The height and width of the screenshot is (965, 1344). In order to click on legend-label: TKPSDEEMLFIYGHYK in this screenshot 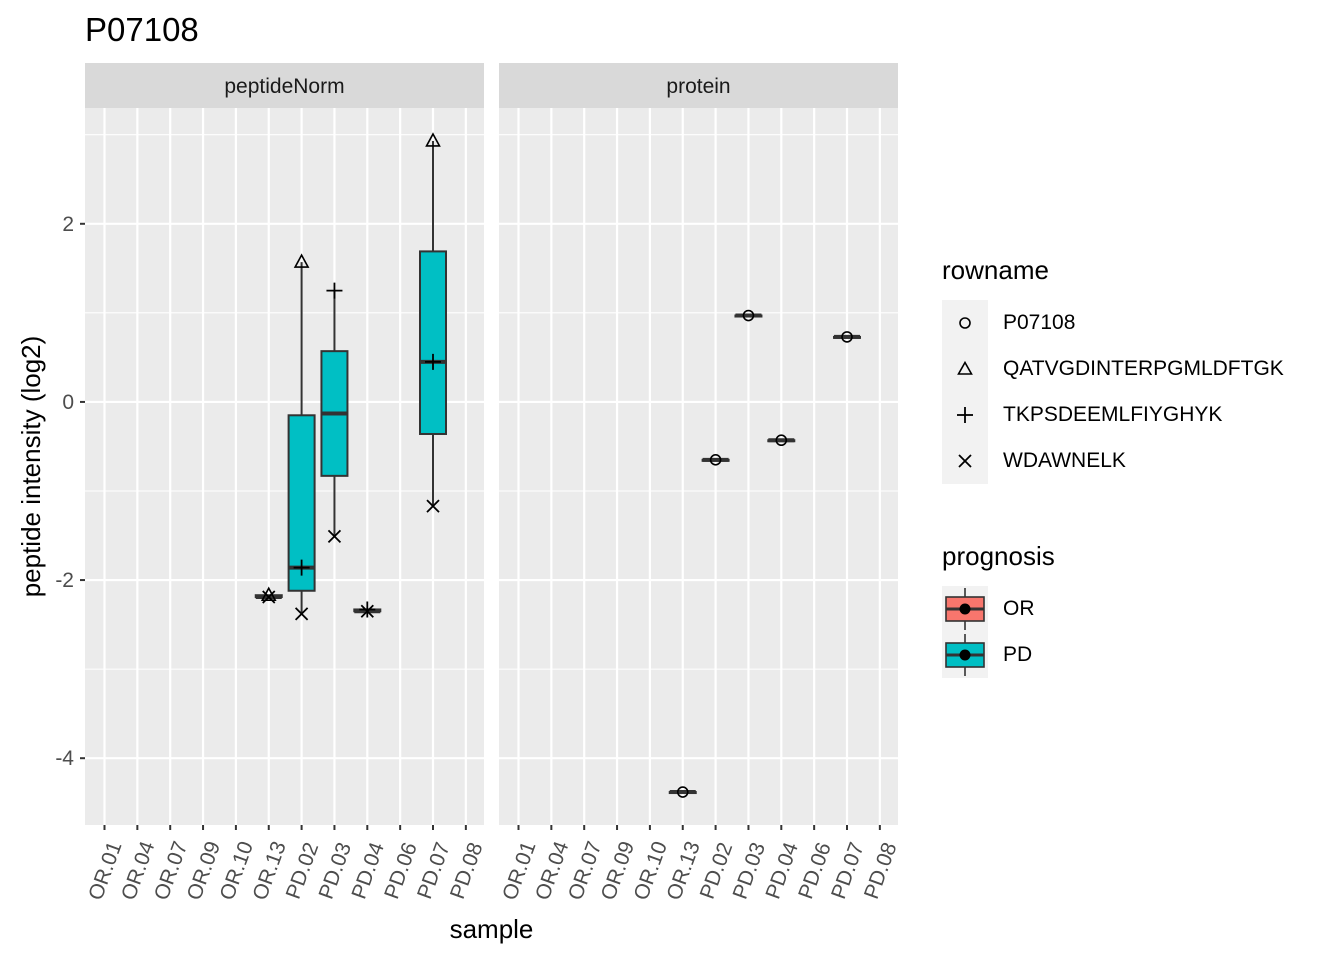, I will do `click(1113, 414)`.